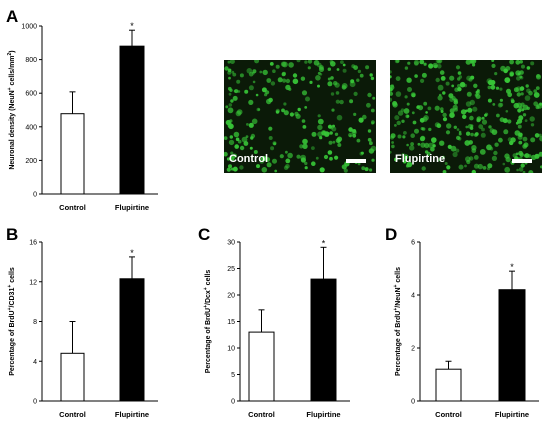 The image size is (550, 426). I want to click on y-tick-label: 5, so click(233, 375).